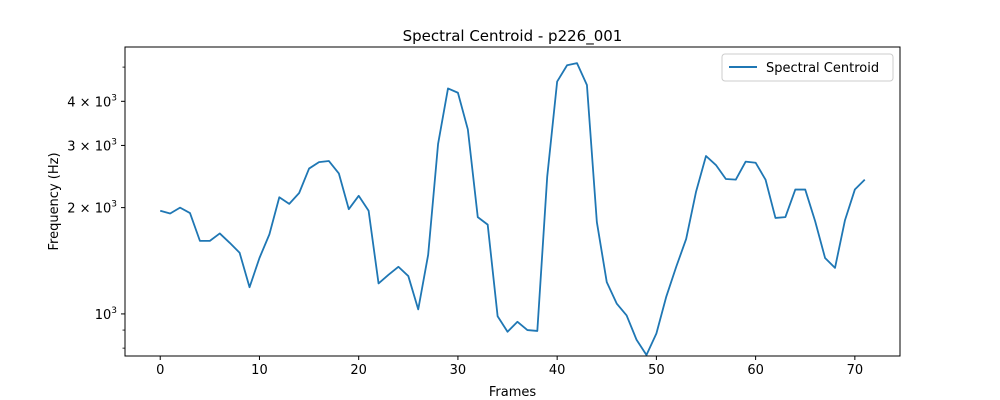 The image size is (1000, 400). Describe the element at coordinates (509, 367) in the screenshot. I see `x-axis: 0 10 20 30 40 50 60 70` at that location.